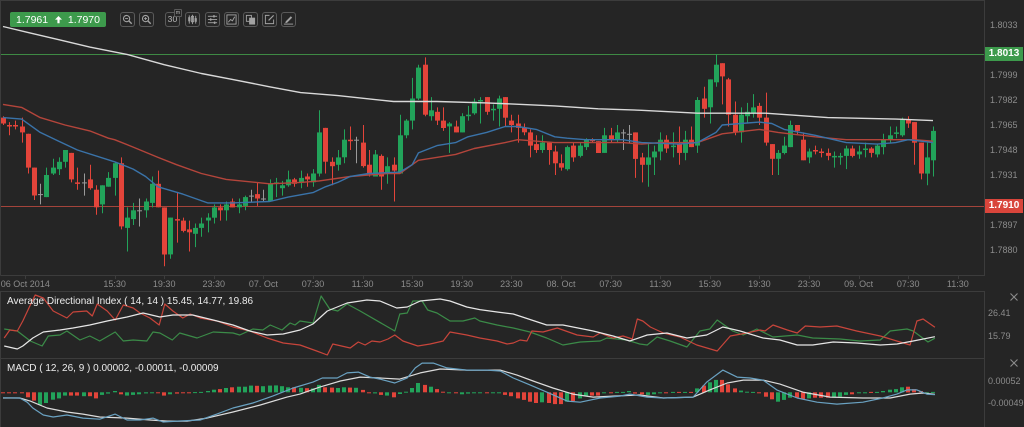 The width and height of the screenshot is (1024, 427). Describe the element at coordinates (192, 19) in the screenshot. I see `chart-type-button` at that location.